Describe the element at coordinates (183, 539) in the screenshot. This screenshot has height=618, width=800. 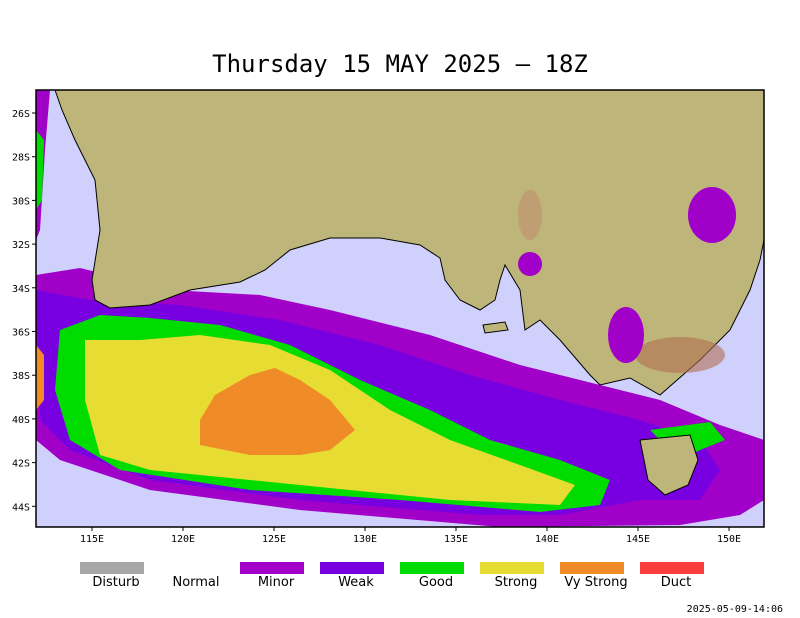
I see `longitude-label: 120E` at that location.